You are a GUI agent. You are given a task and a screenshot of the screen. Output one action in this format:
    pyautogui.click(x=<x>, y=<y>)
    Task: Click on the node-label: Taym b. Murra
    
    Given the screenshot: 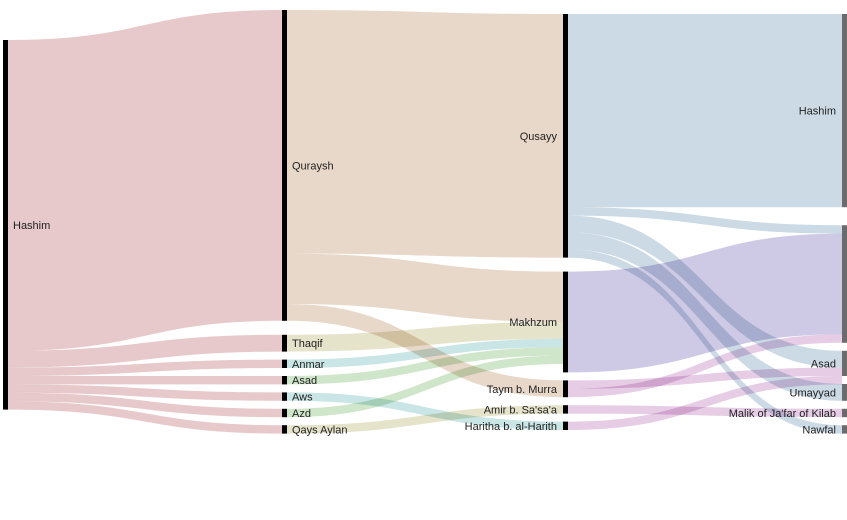 What is the action you would take?
    pyautogui.click(x=522, y=390)
    